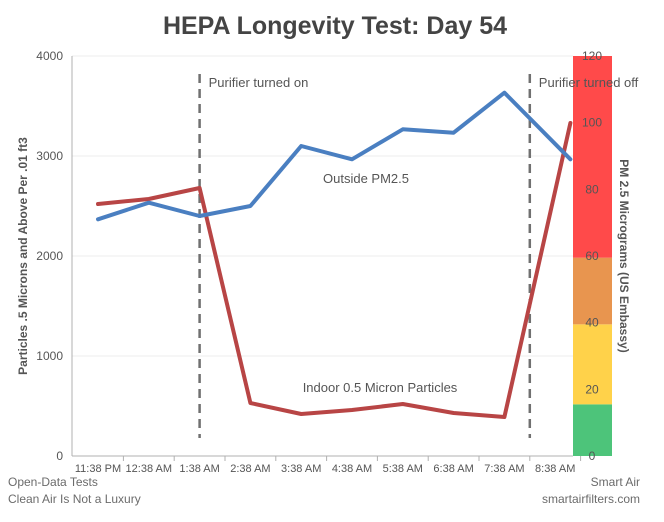 Image resolution: width=664 pixels, height=522 pixels. What do you see at coordinates (49, 356) in the screenshot?
I see `y-tick-label: 1000` at bounding box center [49, 356].